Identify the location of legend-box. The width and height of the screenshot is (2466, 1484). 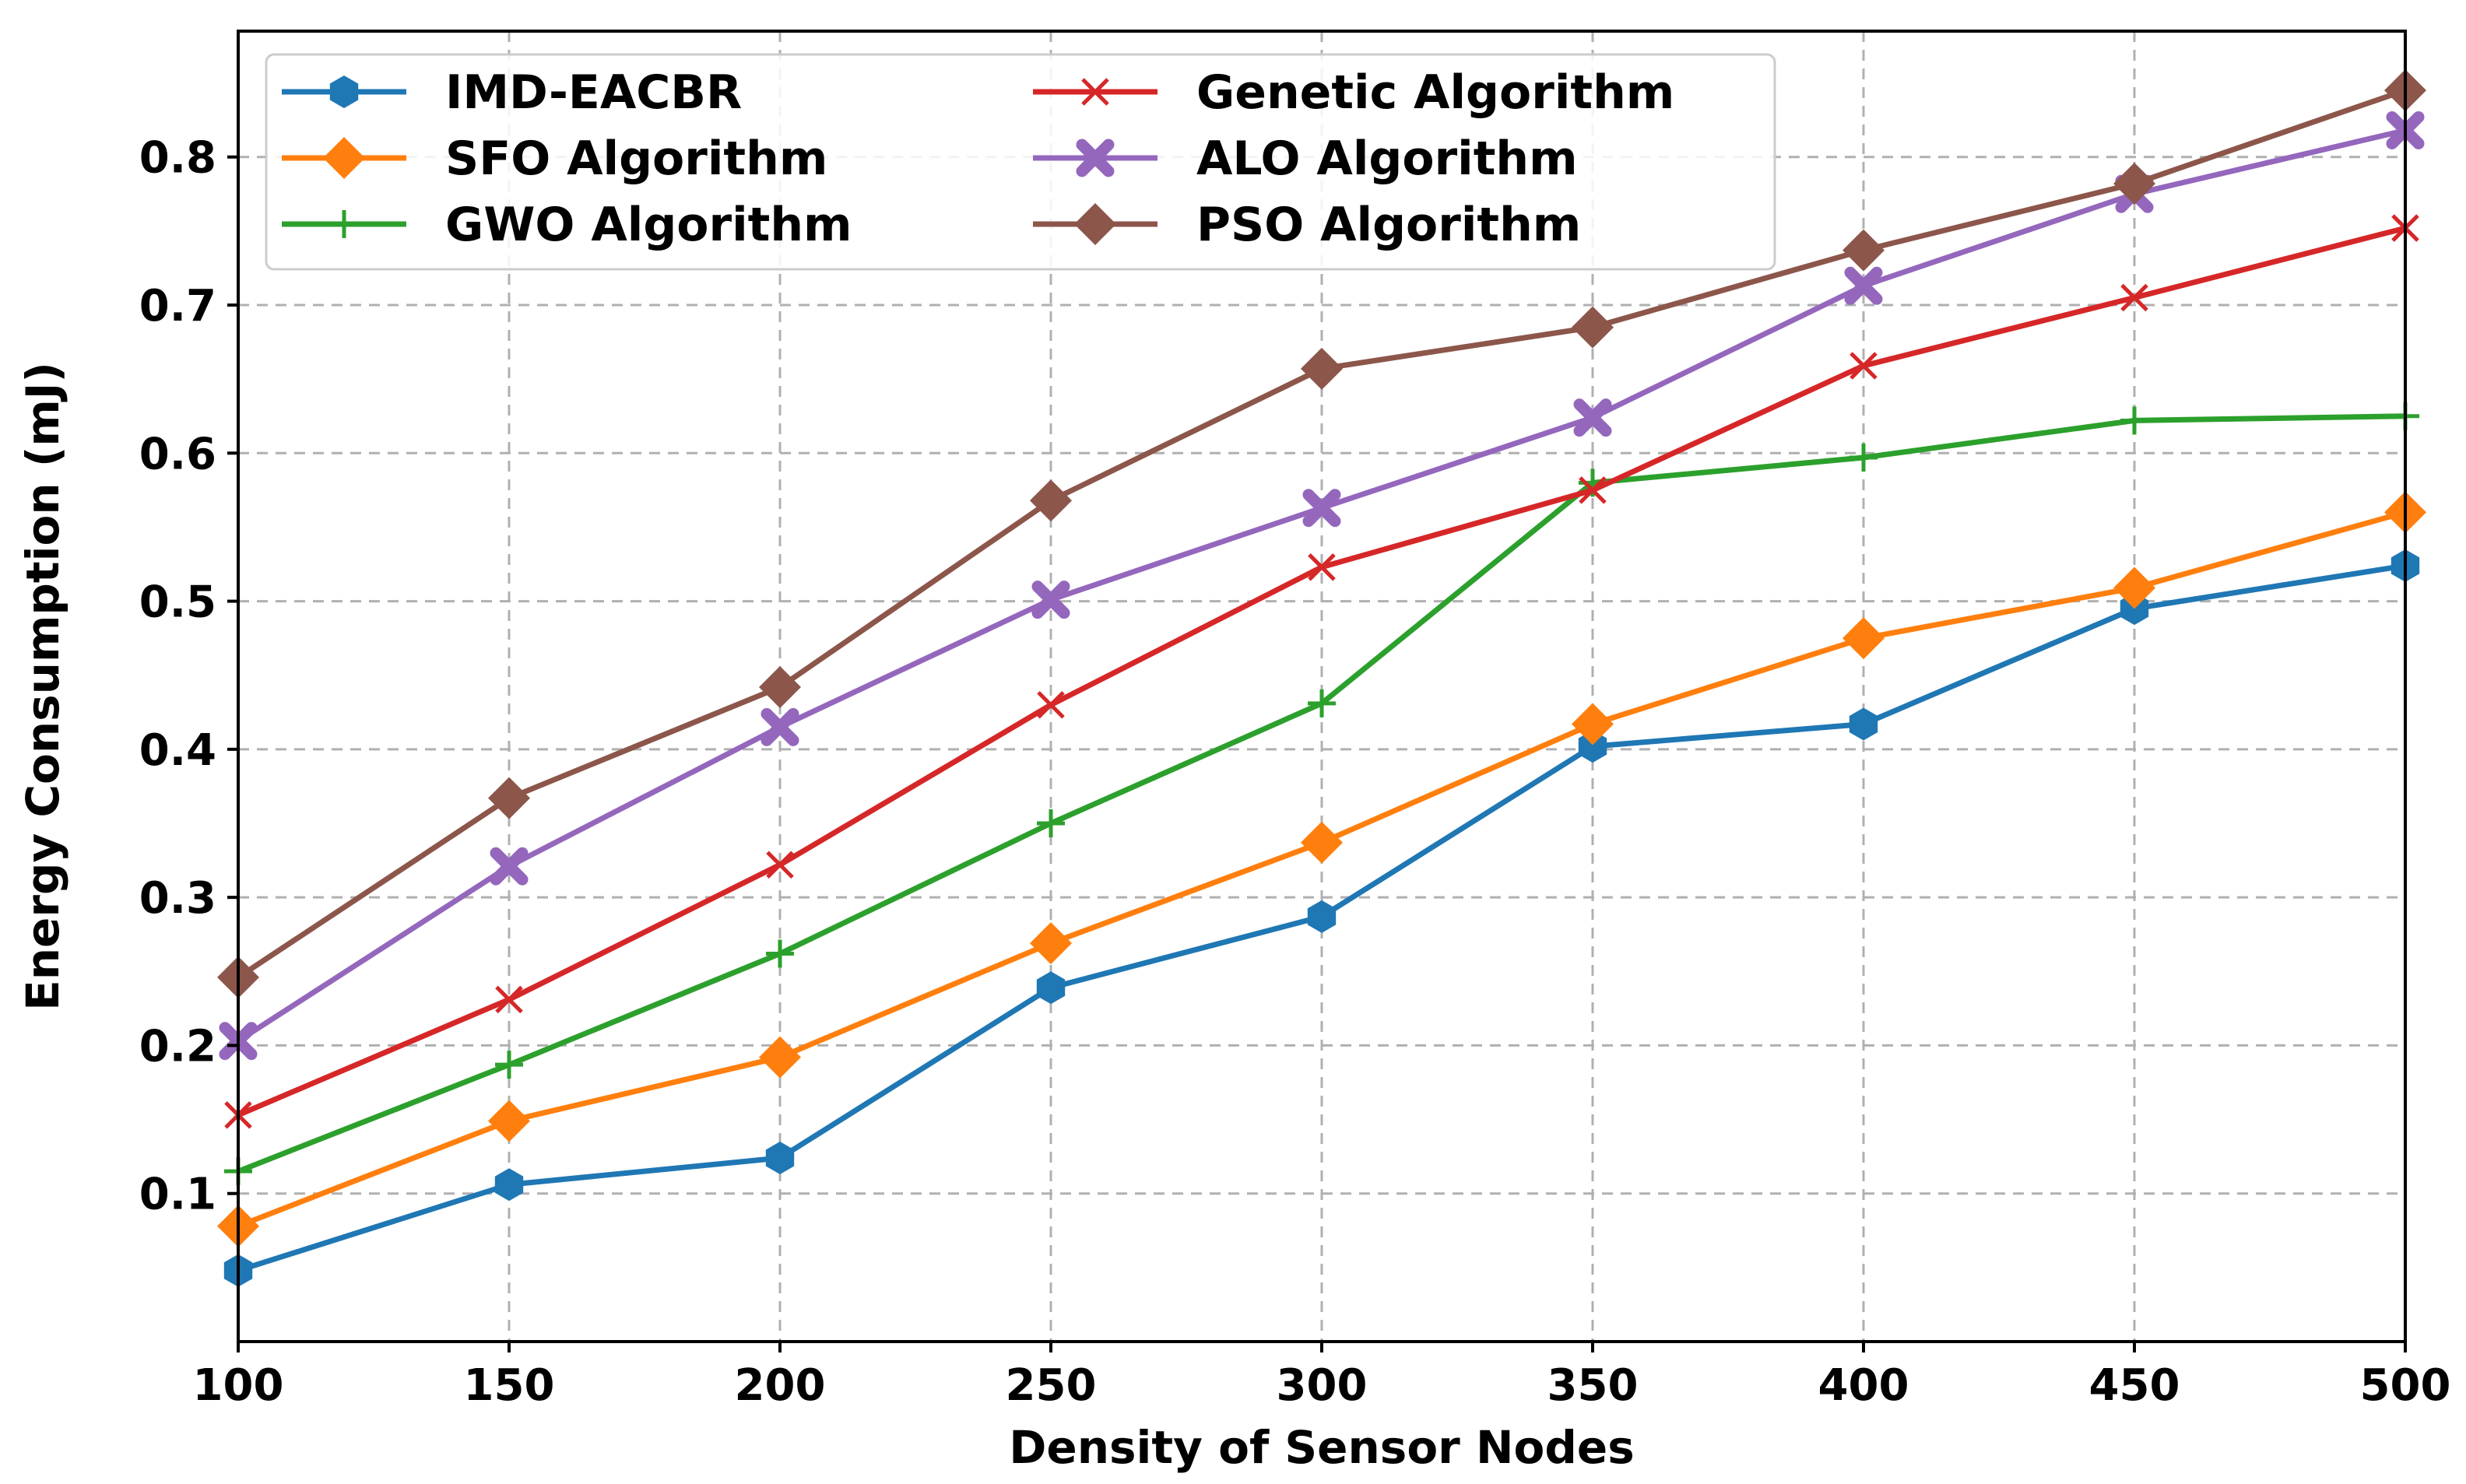
(1020, 162).